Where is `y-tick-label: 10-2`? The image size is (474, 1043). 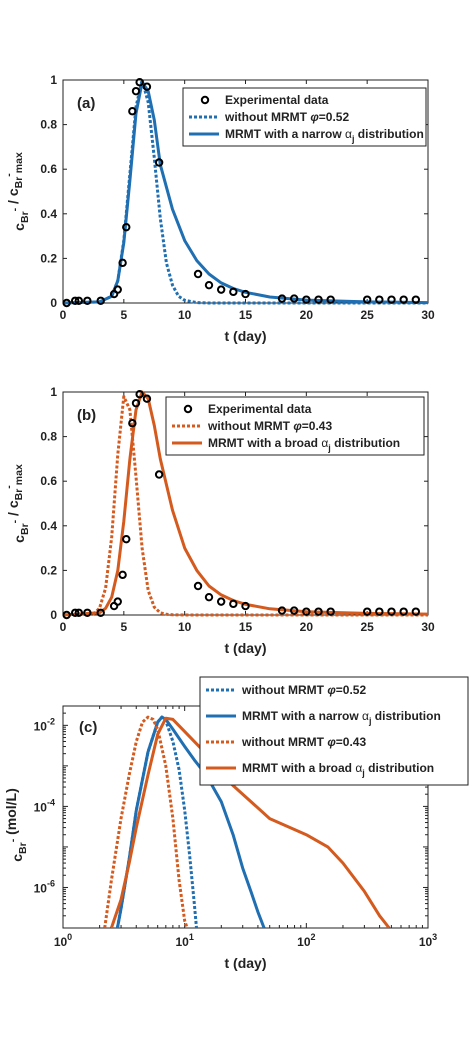 y-tick-label: 10-2 is located at coordinates (44, 724).